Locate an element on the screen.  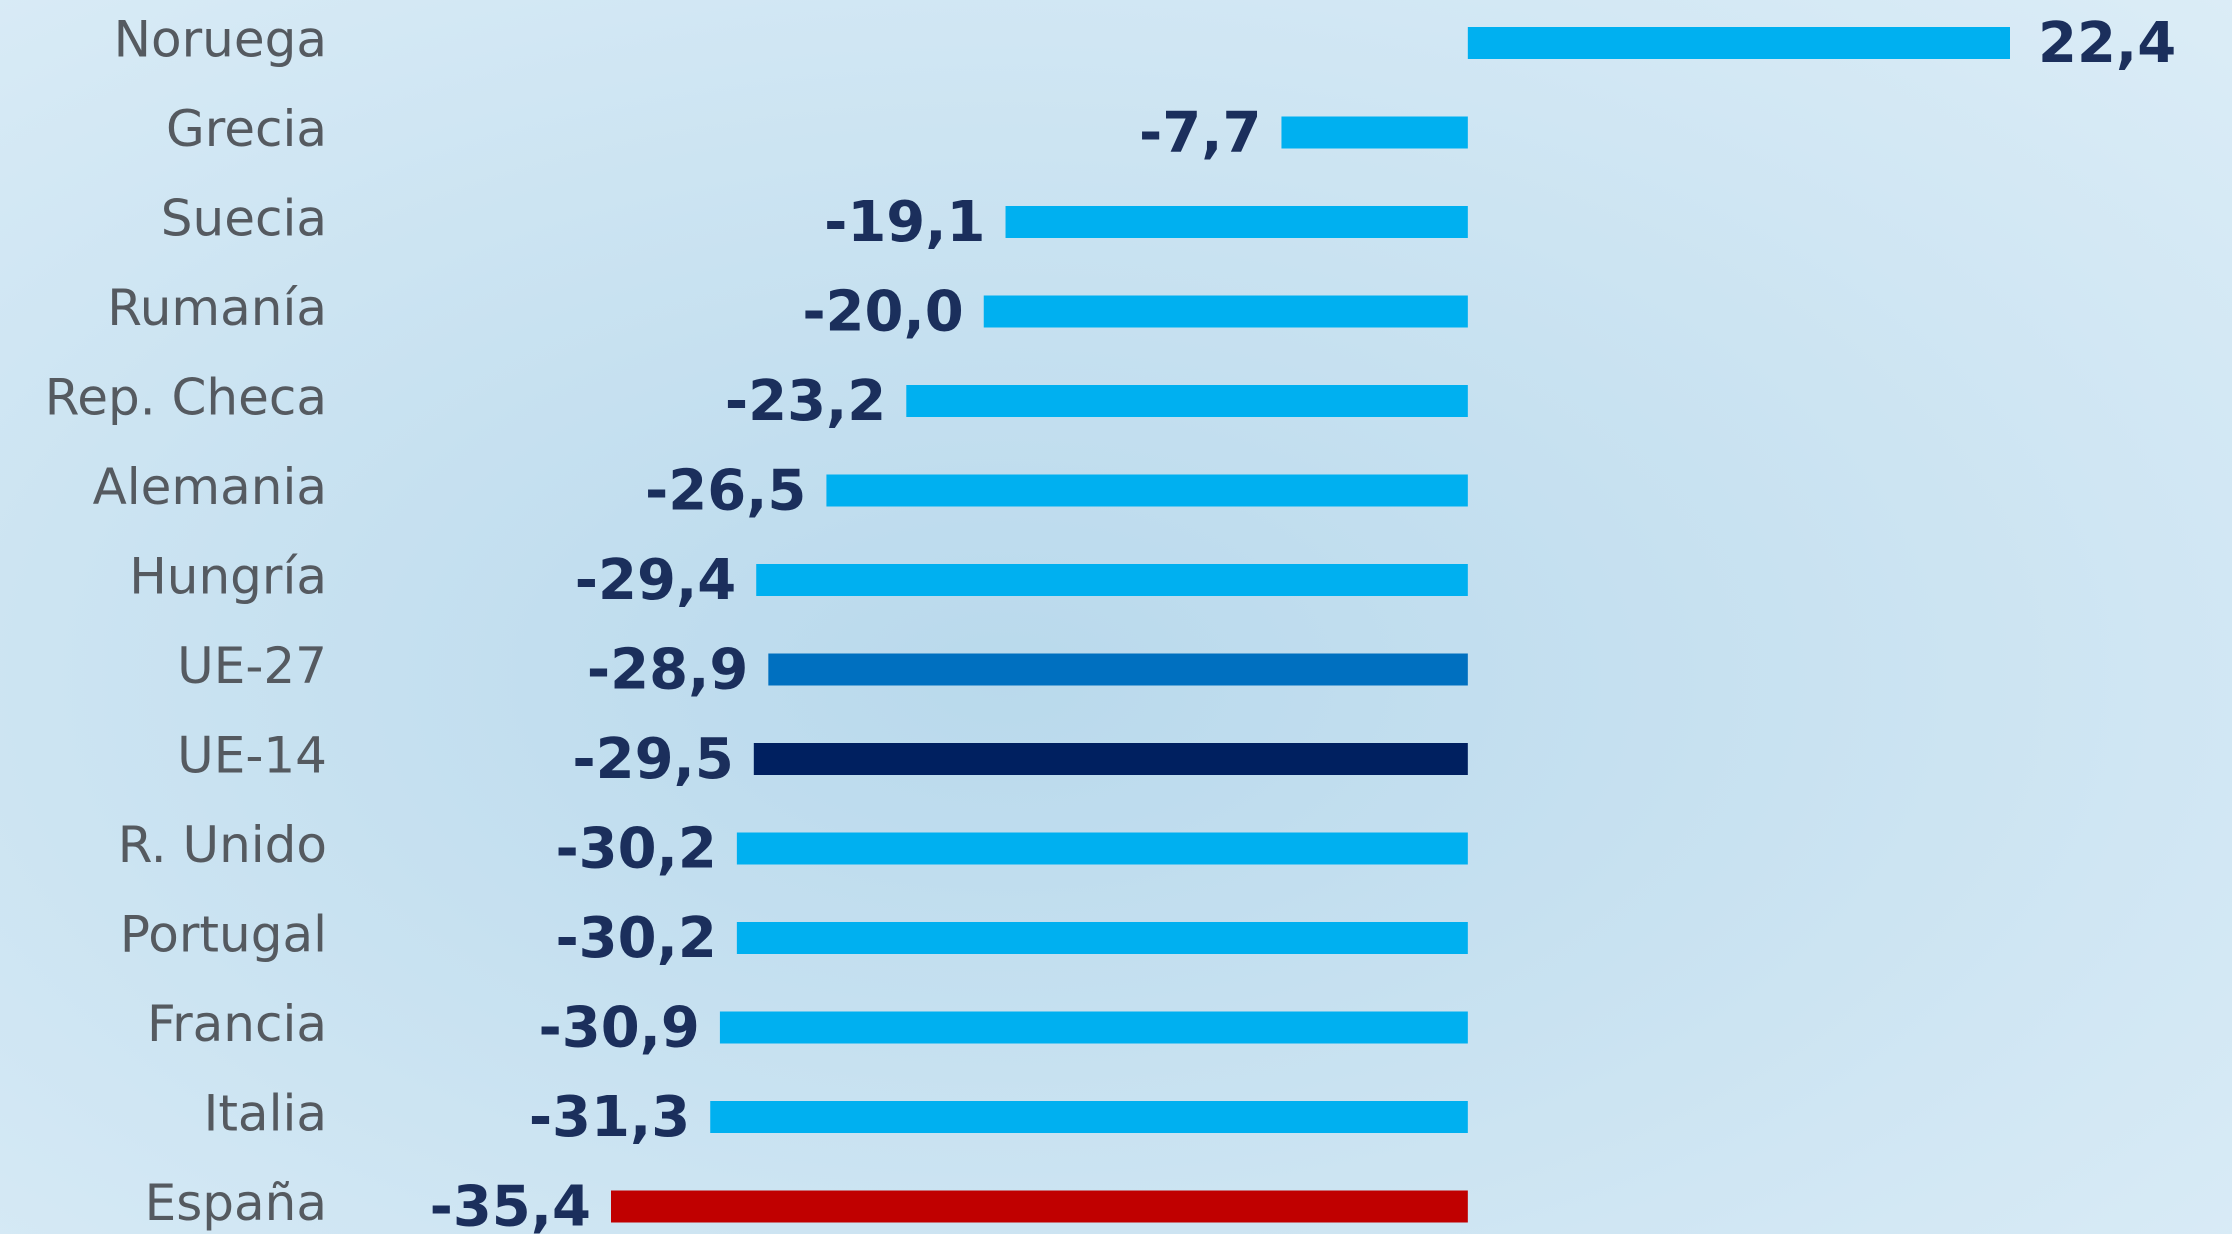
value-label: -20,0 is located at coordinates (882, 312).